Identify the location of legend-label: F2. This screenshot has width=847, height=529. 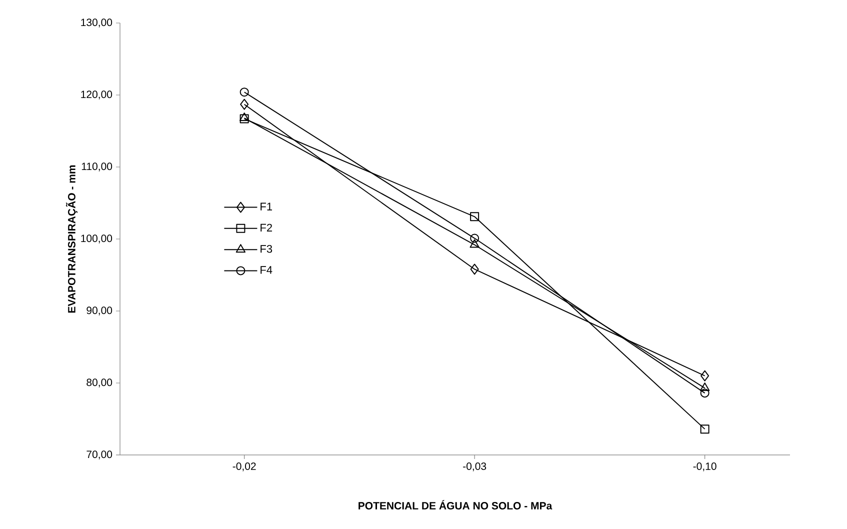
(266, 228).